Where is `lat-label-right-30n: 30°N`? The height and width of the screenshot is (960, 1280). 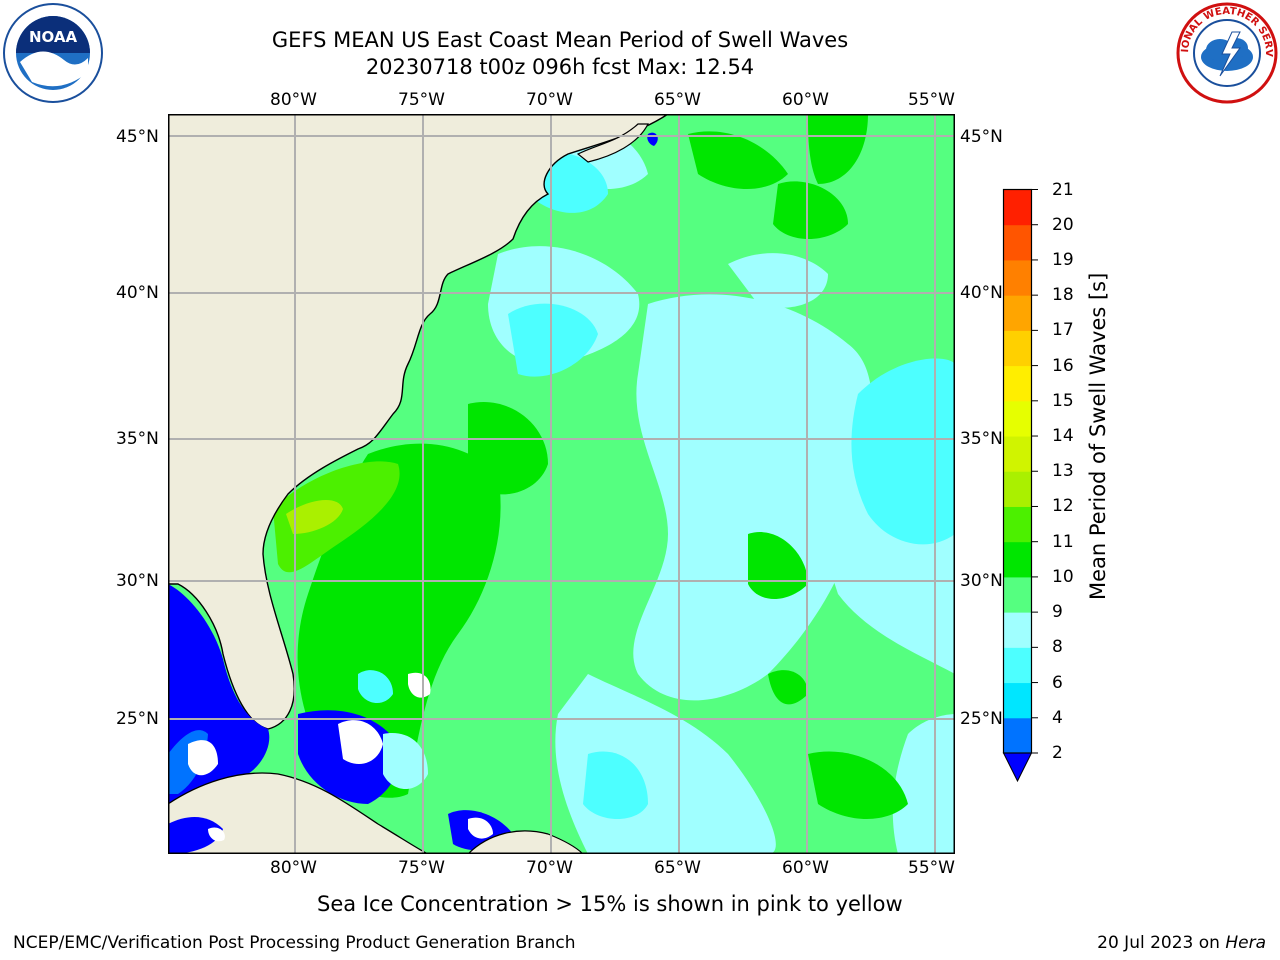 lat-label-right-30n: 30°N is located at coordinates (981, 581).